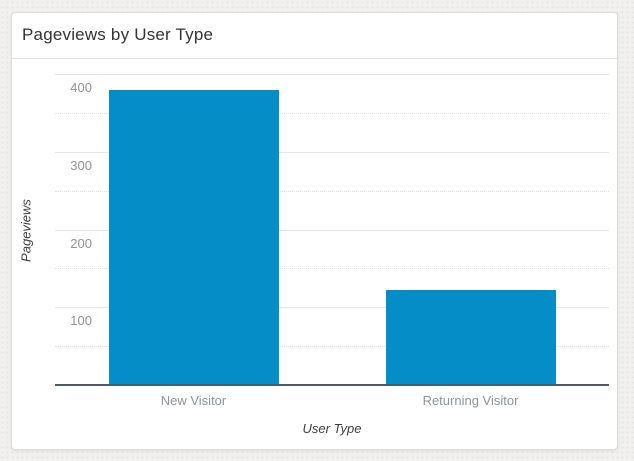  What do you see at coordinates (332, 428) in the screenshot?
I see `x-axis-title: User Type` at bounding box center [332, 428].